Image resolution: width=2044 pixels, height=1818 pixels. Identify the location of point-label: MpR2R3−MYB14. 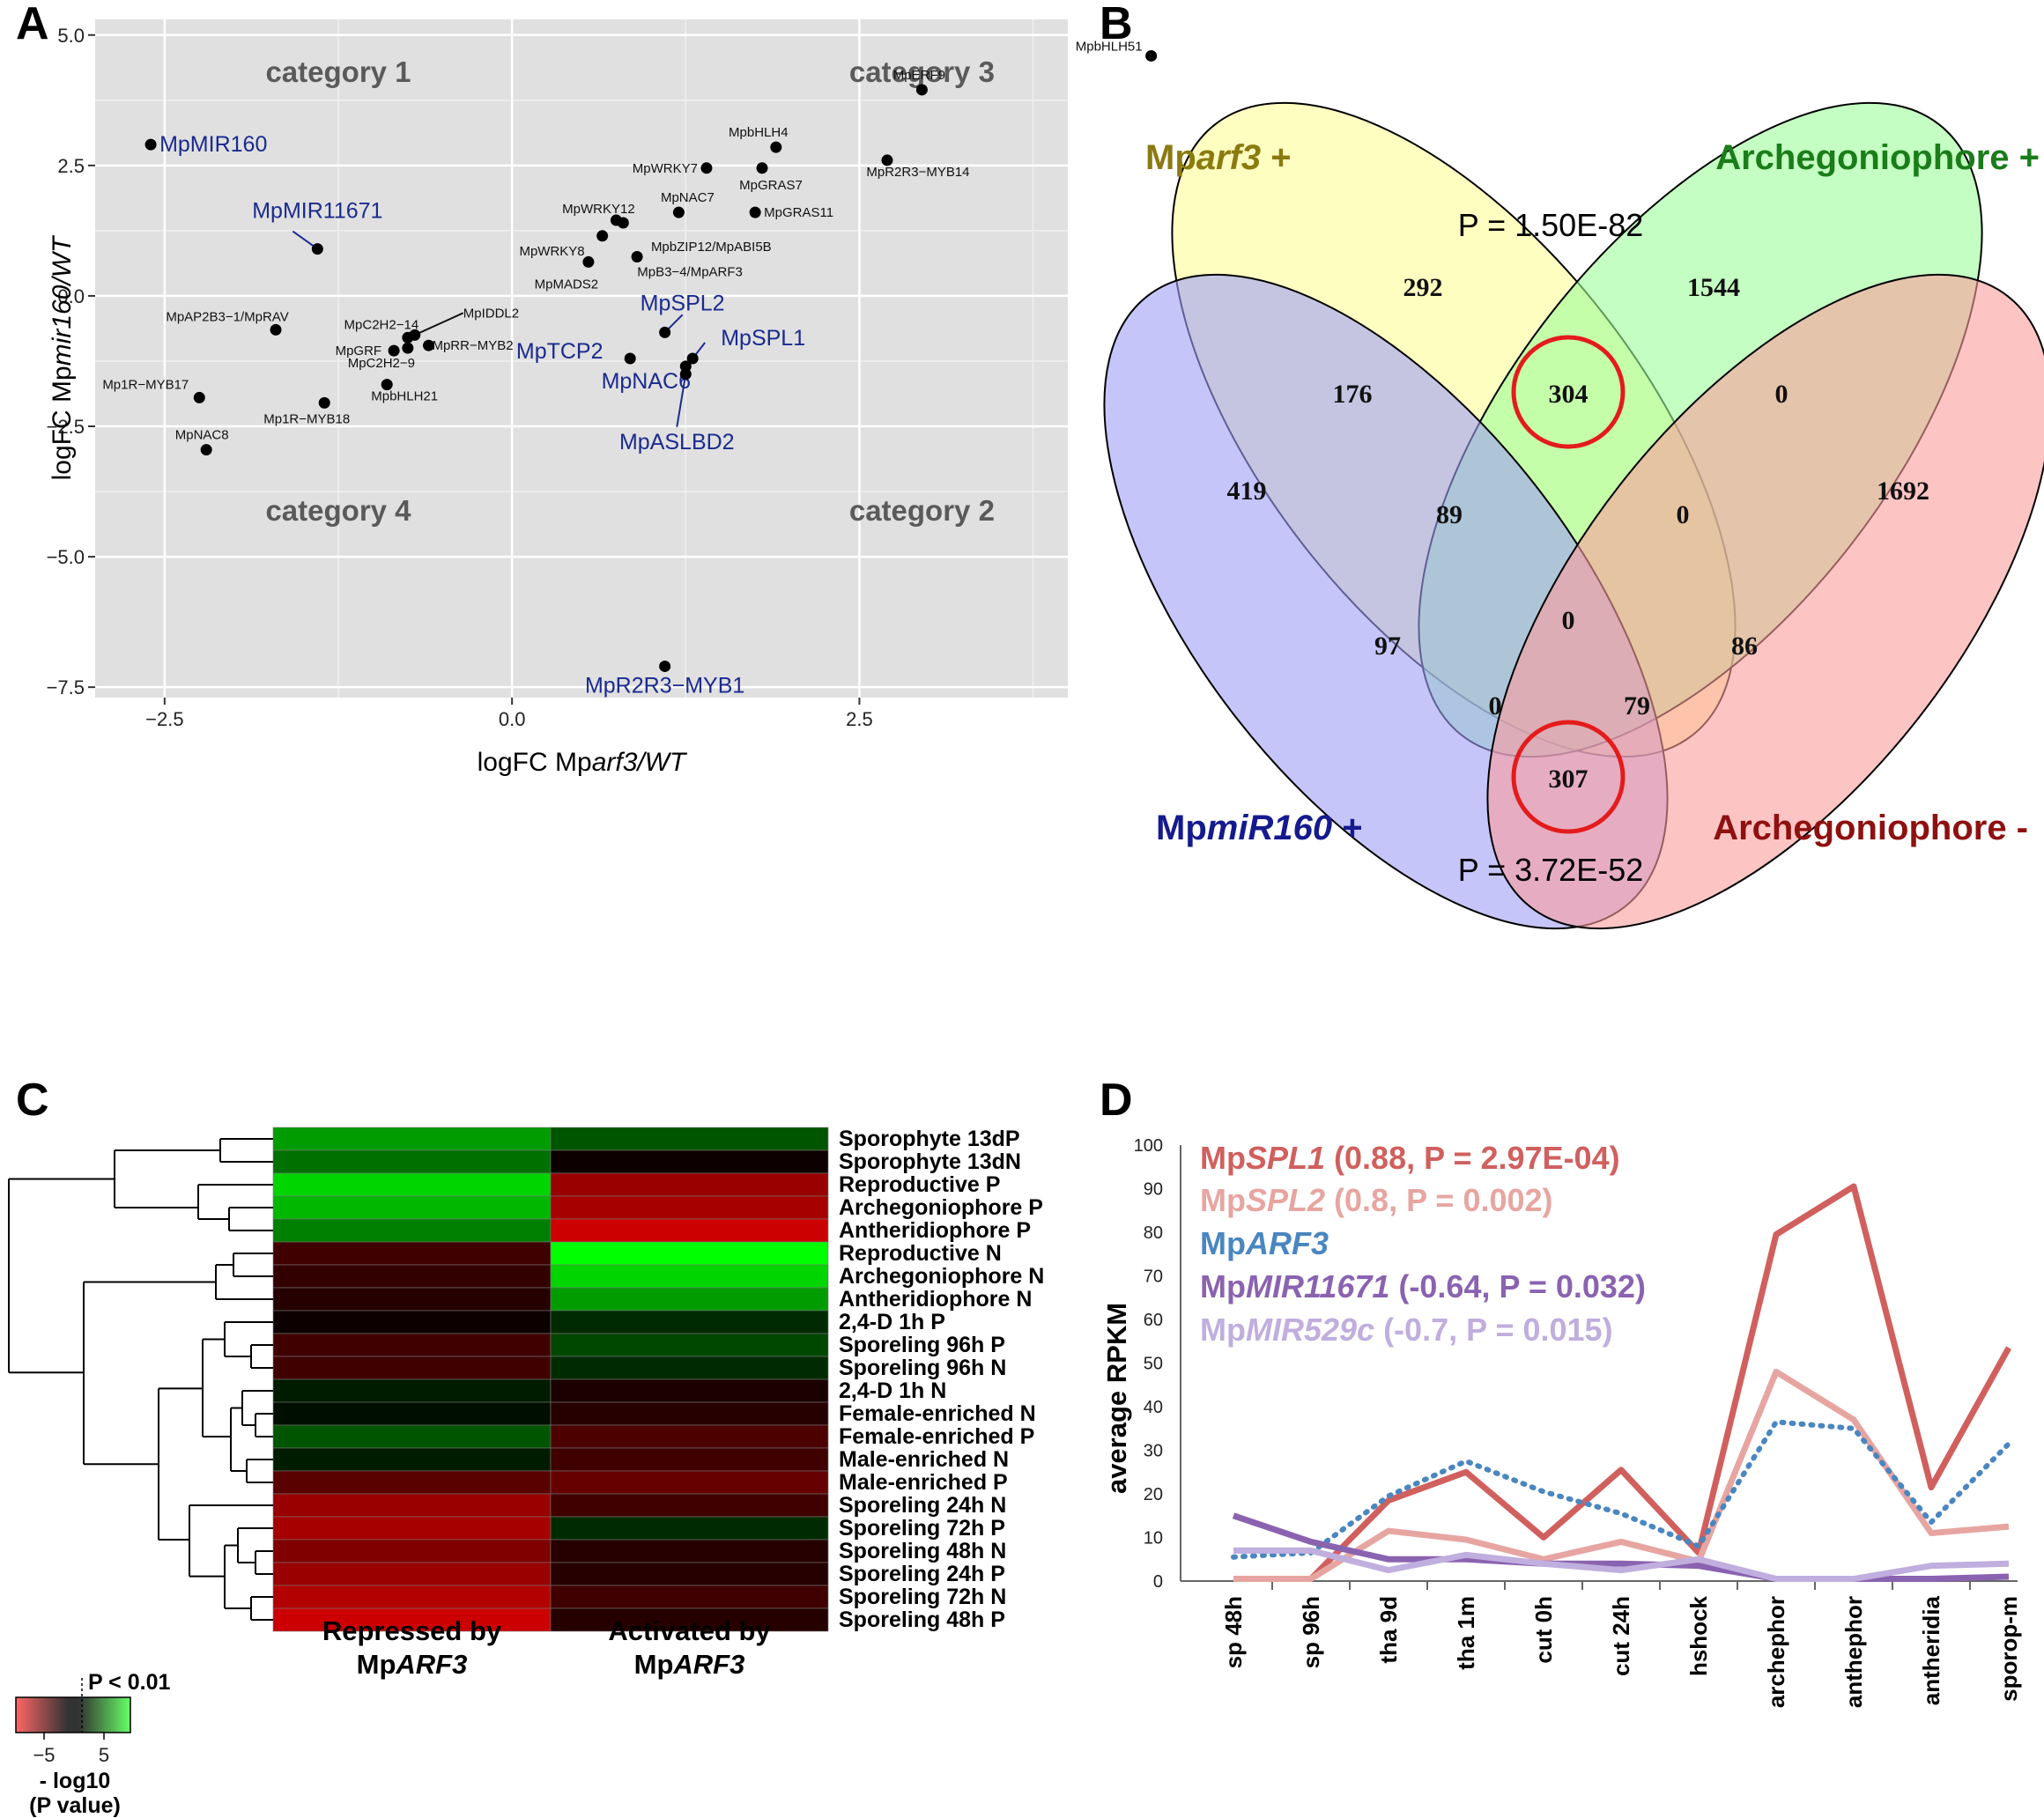
(917, 172).